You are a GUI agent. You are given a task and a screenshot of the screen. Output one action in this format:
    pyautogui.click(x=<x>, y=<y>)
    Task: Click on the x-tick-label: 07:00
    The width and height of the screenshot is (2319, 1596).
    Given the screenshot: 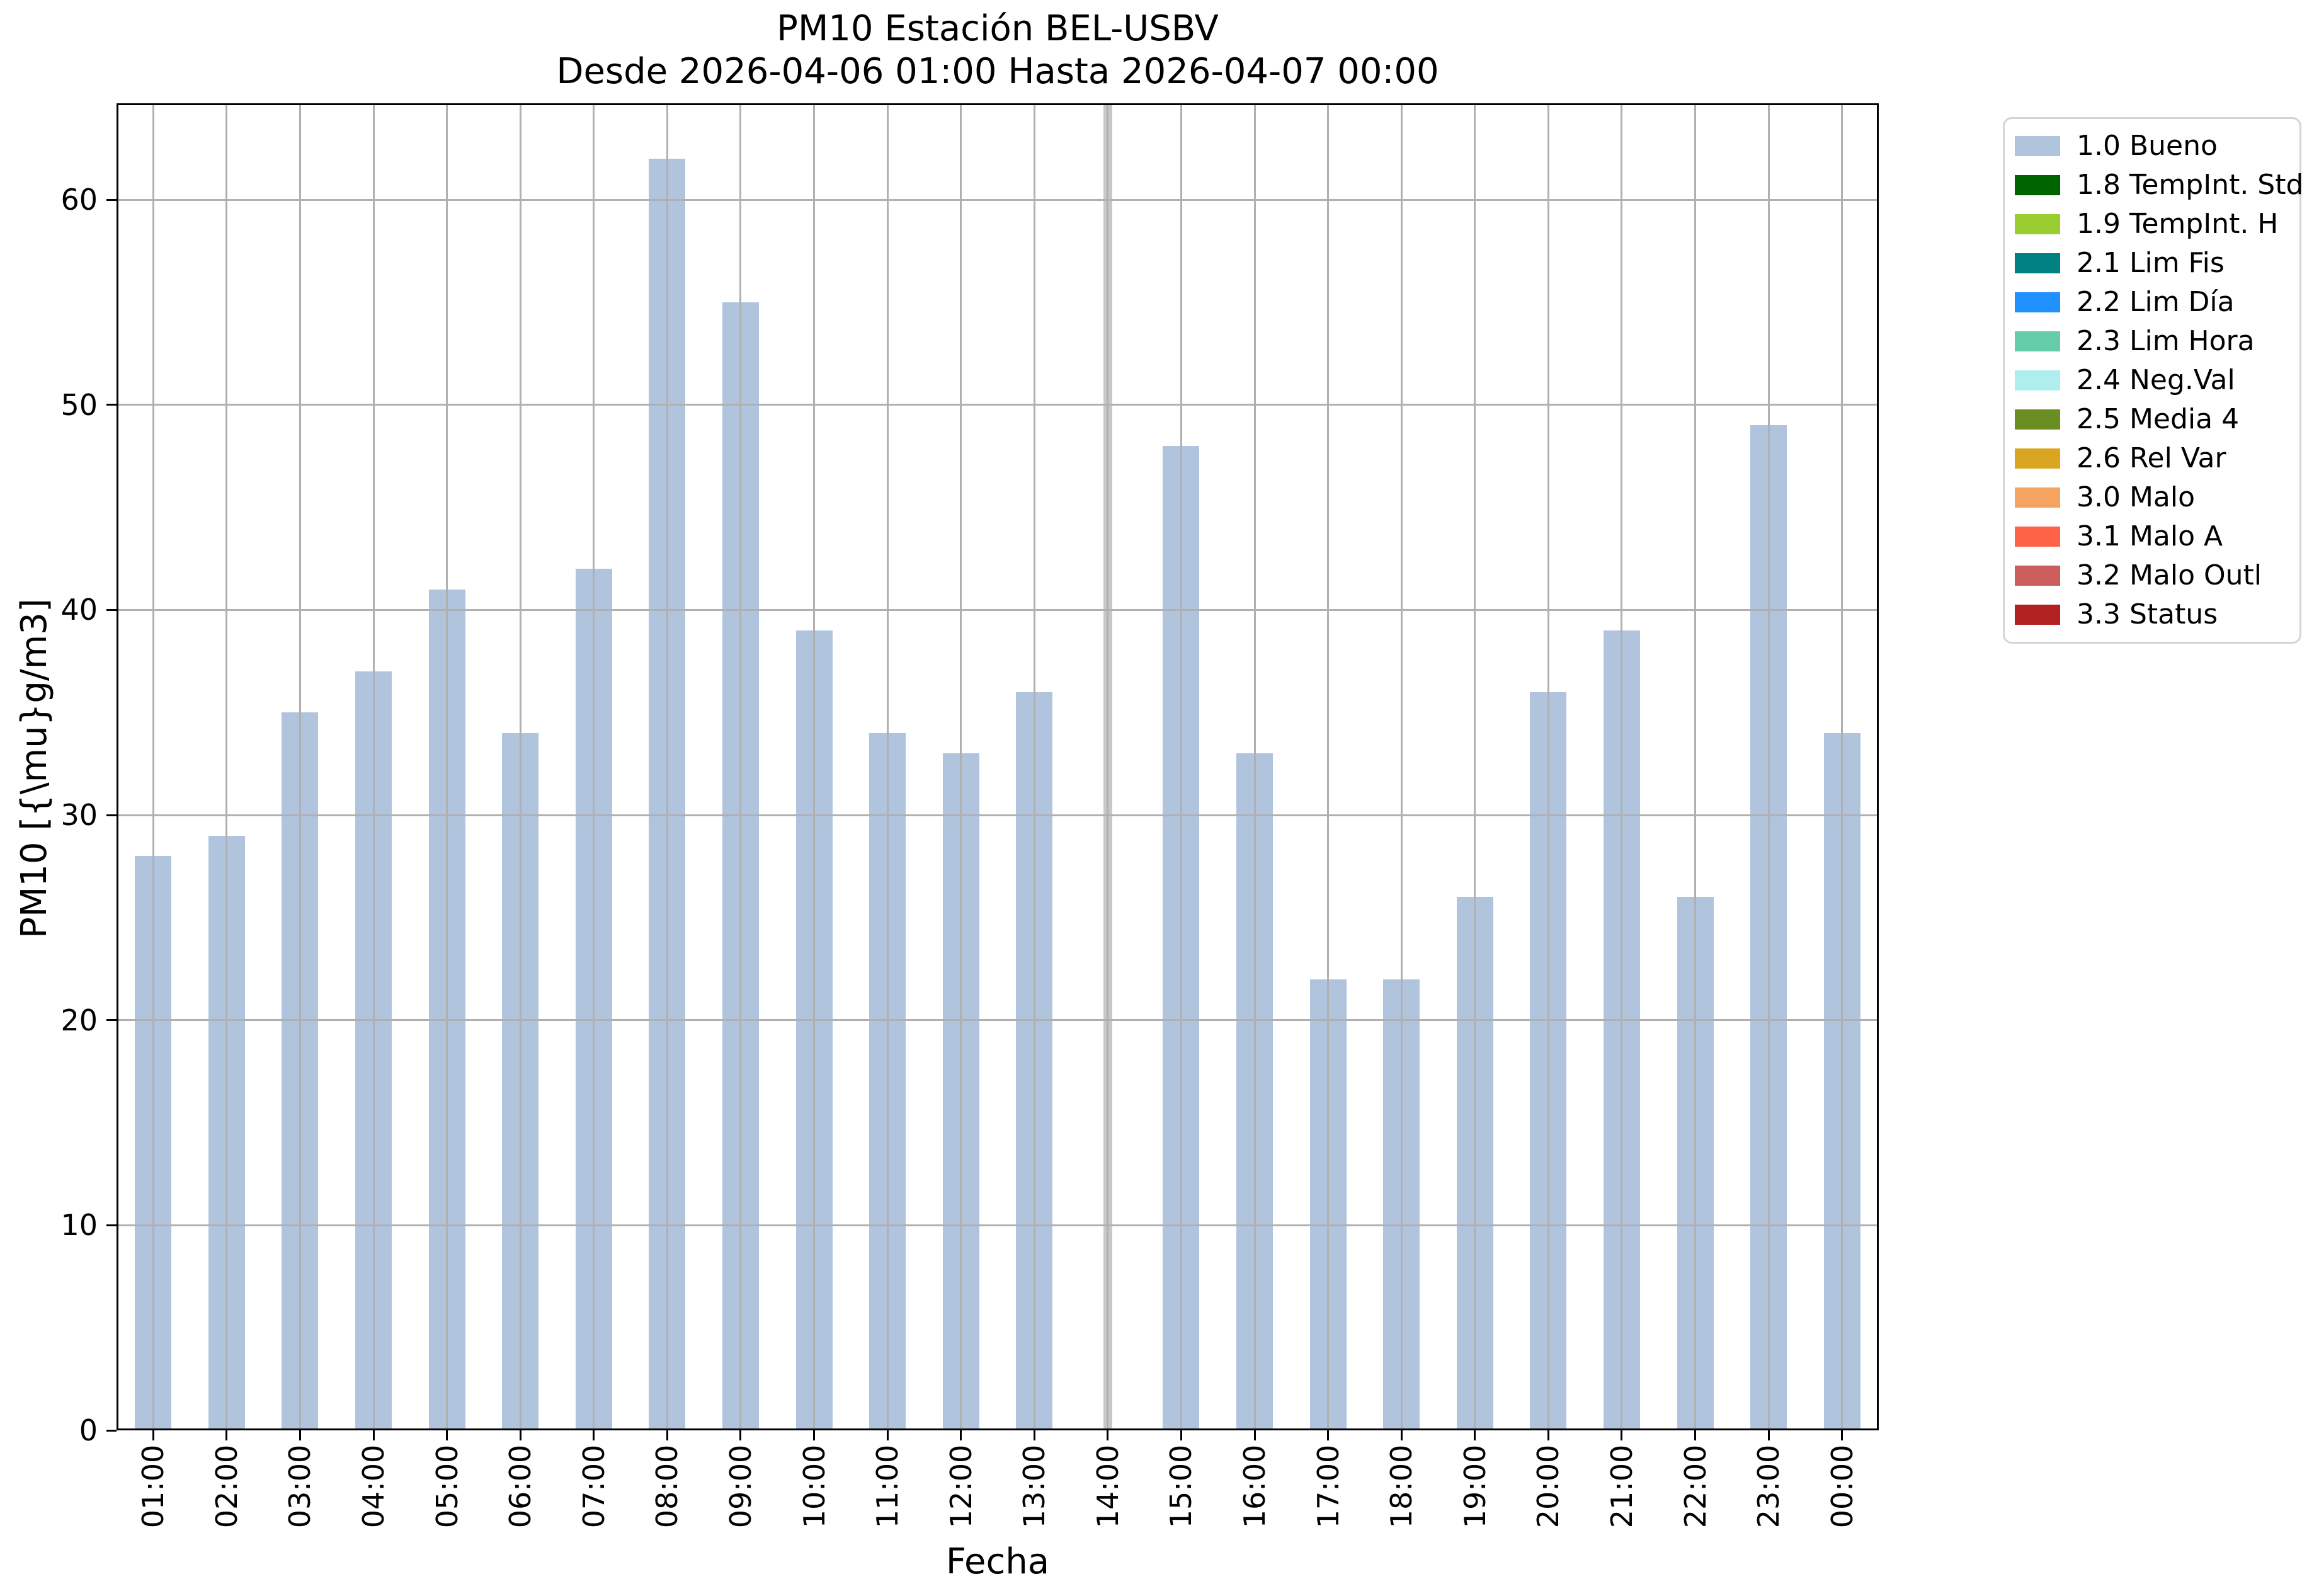 What is the action you would take?
    pyautogui.click(x=593, y=1486)
    